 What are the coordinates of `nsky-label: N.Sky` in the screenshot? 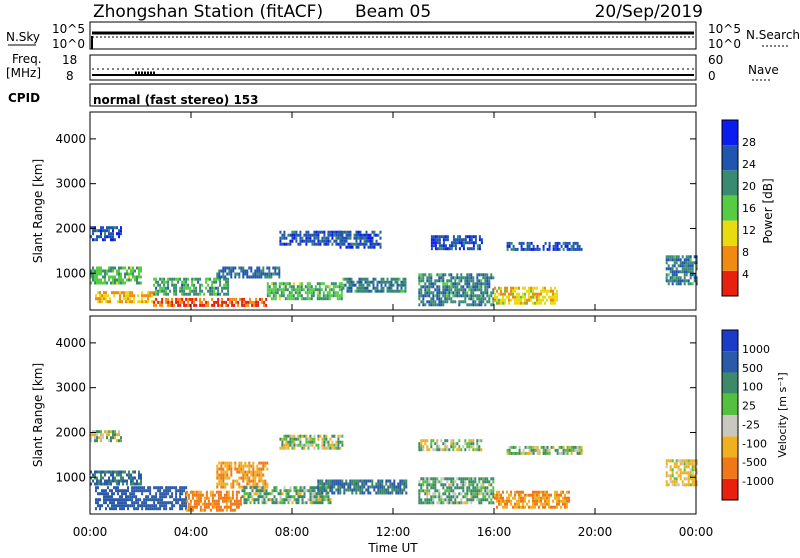 It's located at (23, 37).